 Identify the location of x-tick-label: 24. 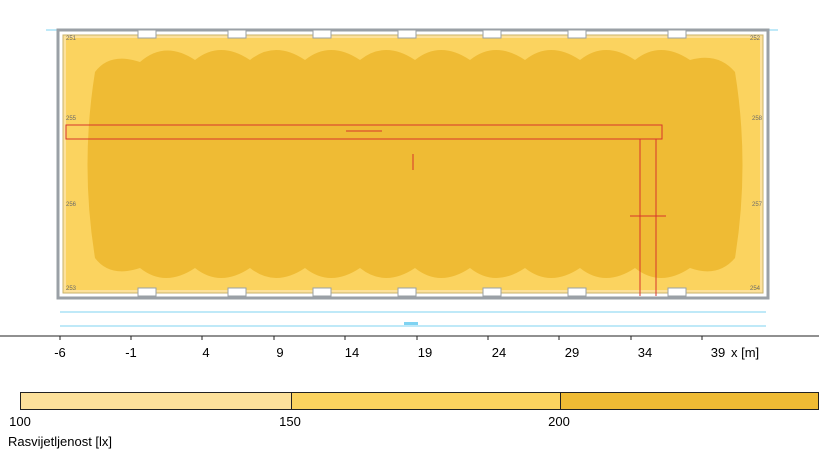
(499, 352).